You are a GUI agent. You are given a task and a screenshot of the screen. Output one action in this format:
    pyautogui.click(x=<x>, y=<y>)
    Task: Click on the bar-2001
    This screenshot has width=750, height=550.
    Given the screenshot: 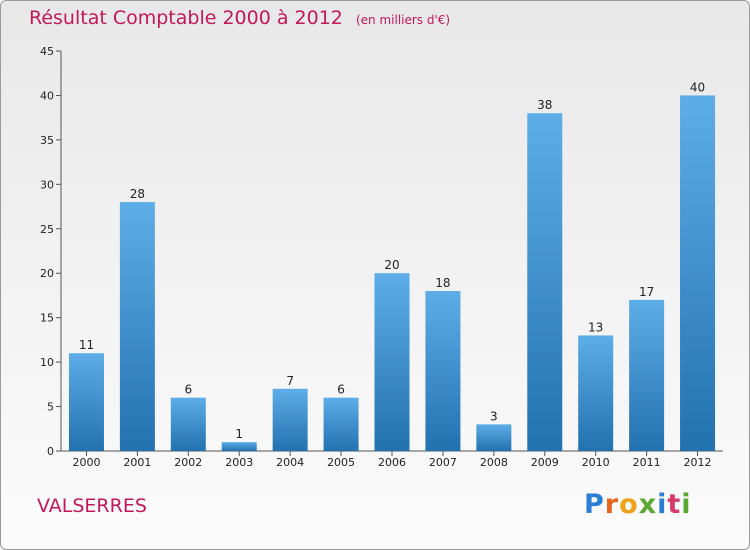 What is the action you would take?
    pyautogui.click(x=137, y=326)
    